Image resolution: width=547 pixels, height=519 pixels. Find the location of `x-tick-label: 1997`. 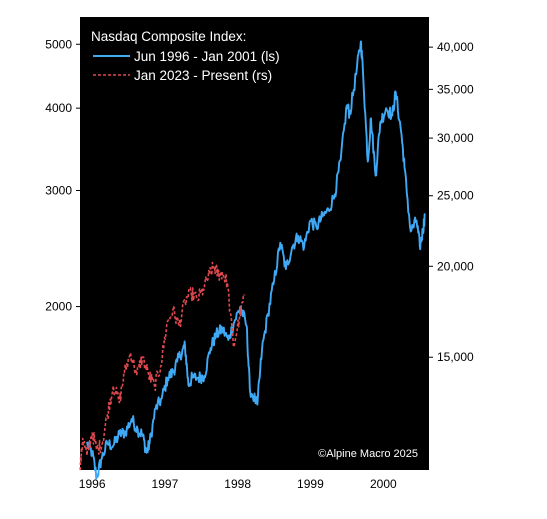

x-tick-label: 1997 is located at coordinates (165, 484).